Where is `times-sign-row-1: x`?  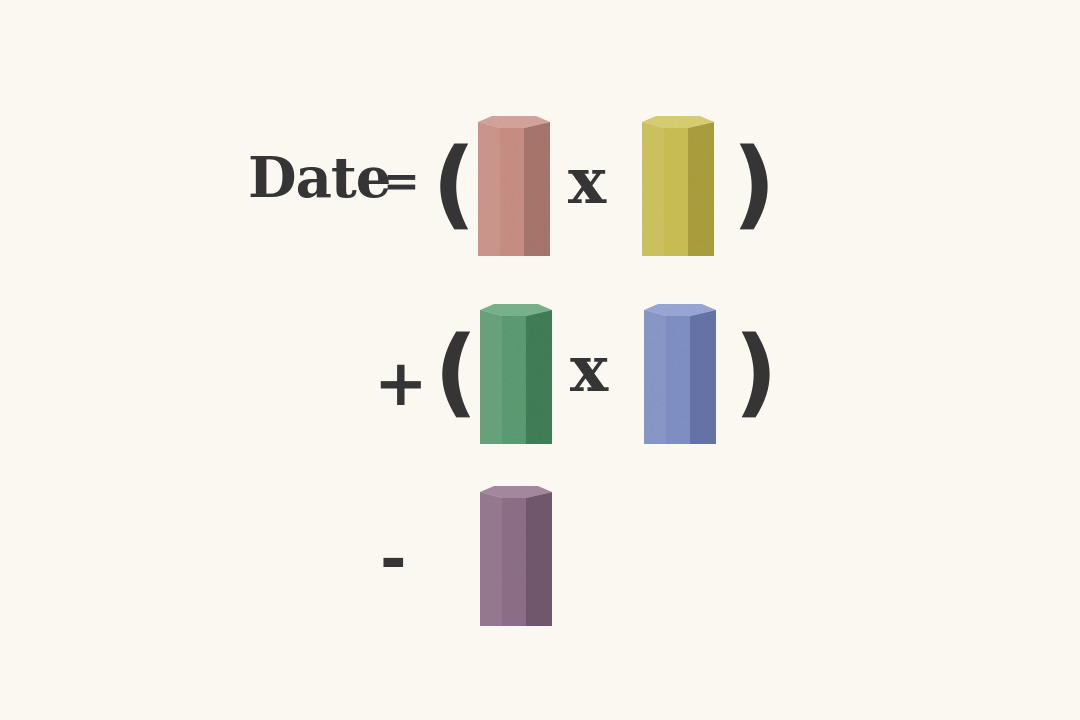
times-sign-row-1: x is located at coordinates (587, 181).